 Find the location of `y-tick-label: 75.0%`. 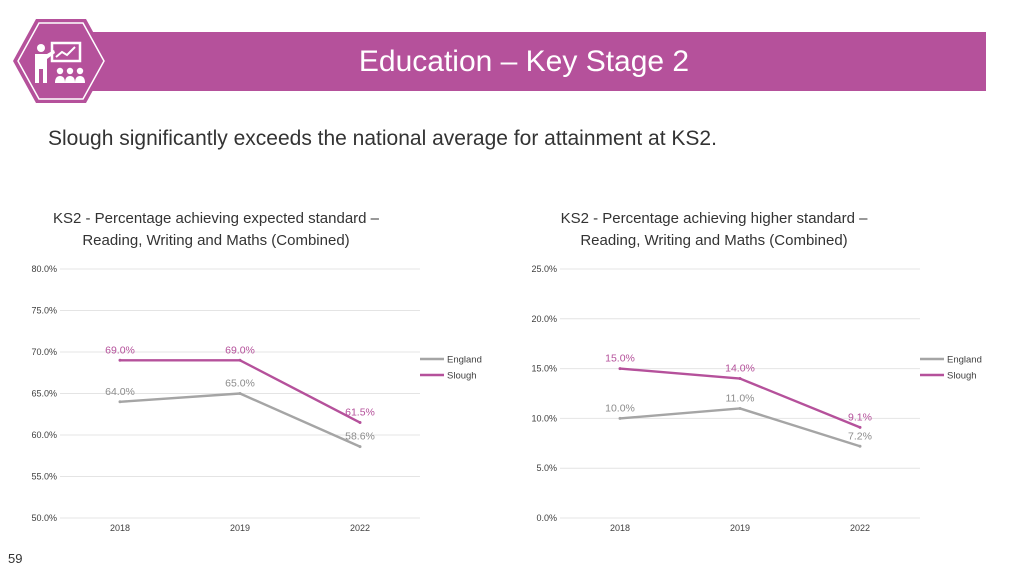

y-tick-label: 75.0% is located at coordinates (44, 311).